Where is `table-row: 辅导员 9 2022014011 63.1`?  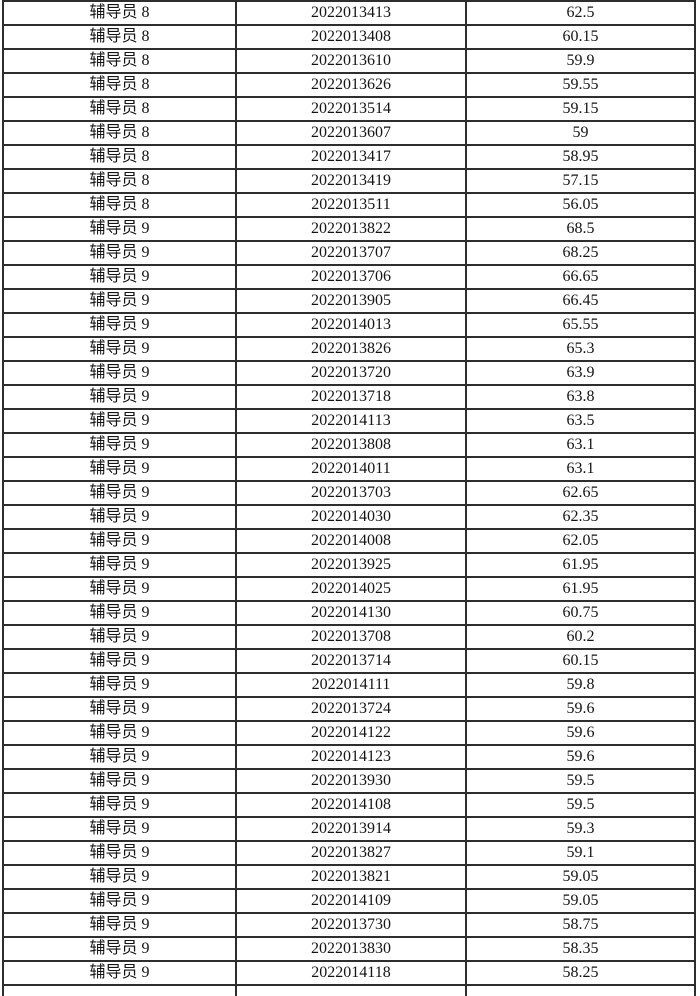 table-row: 辅导员 9 2022014011 63.1 is located at coordinates (349, 469).